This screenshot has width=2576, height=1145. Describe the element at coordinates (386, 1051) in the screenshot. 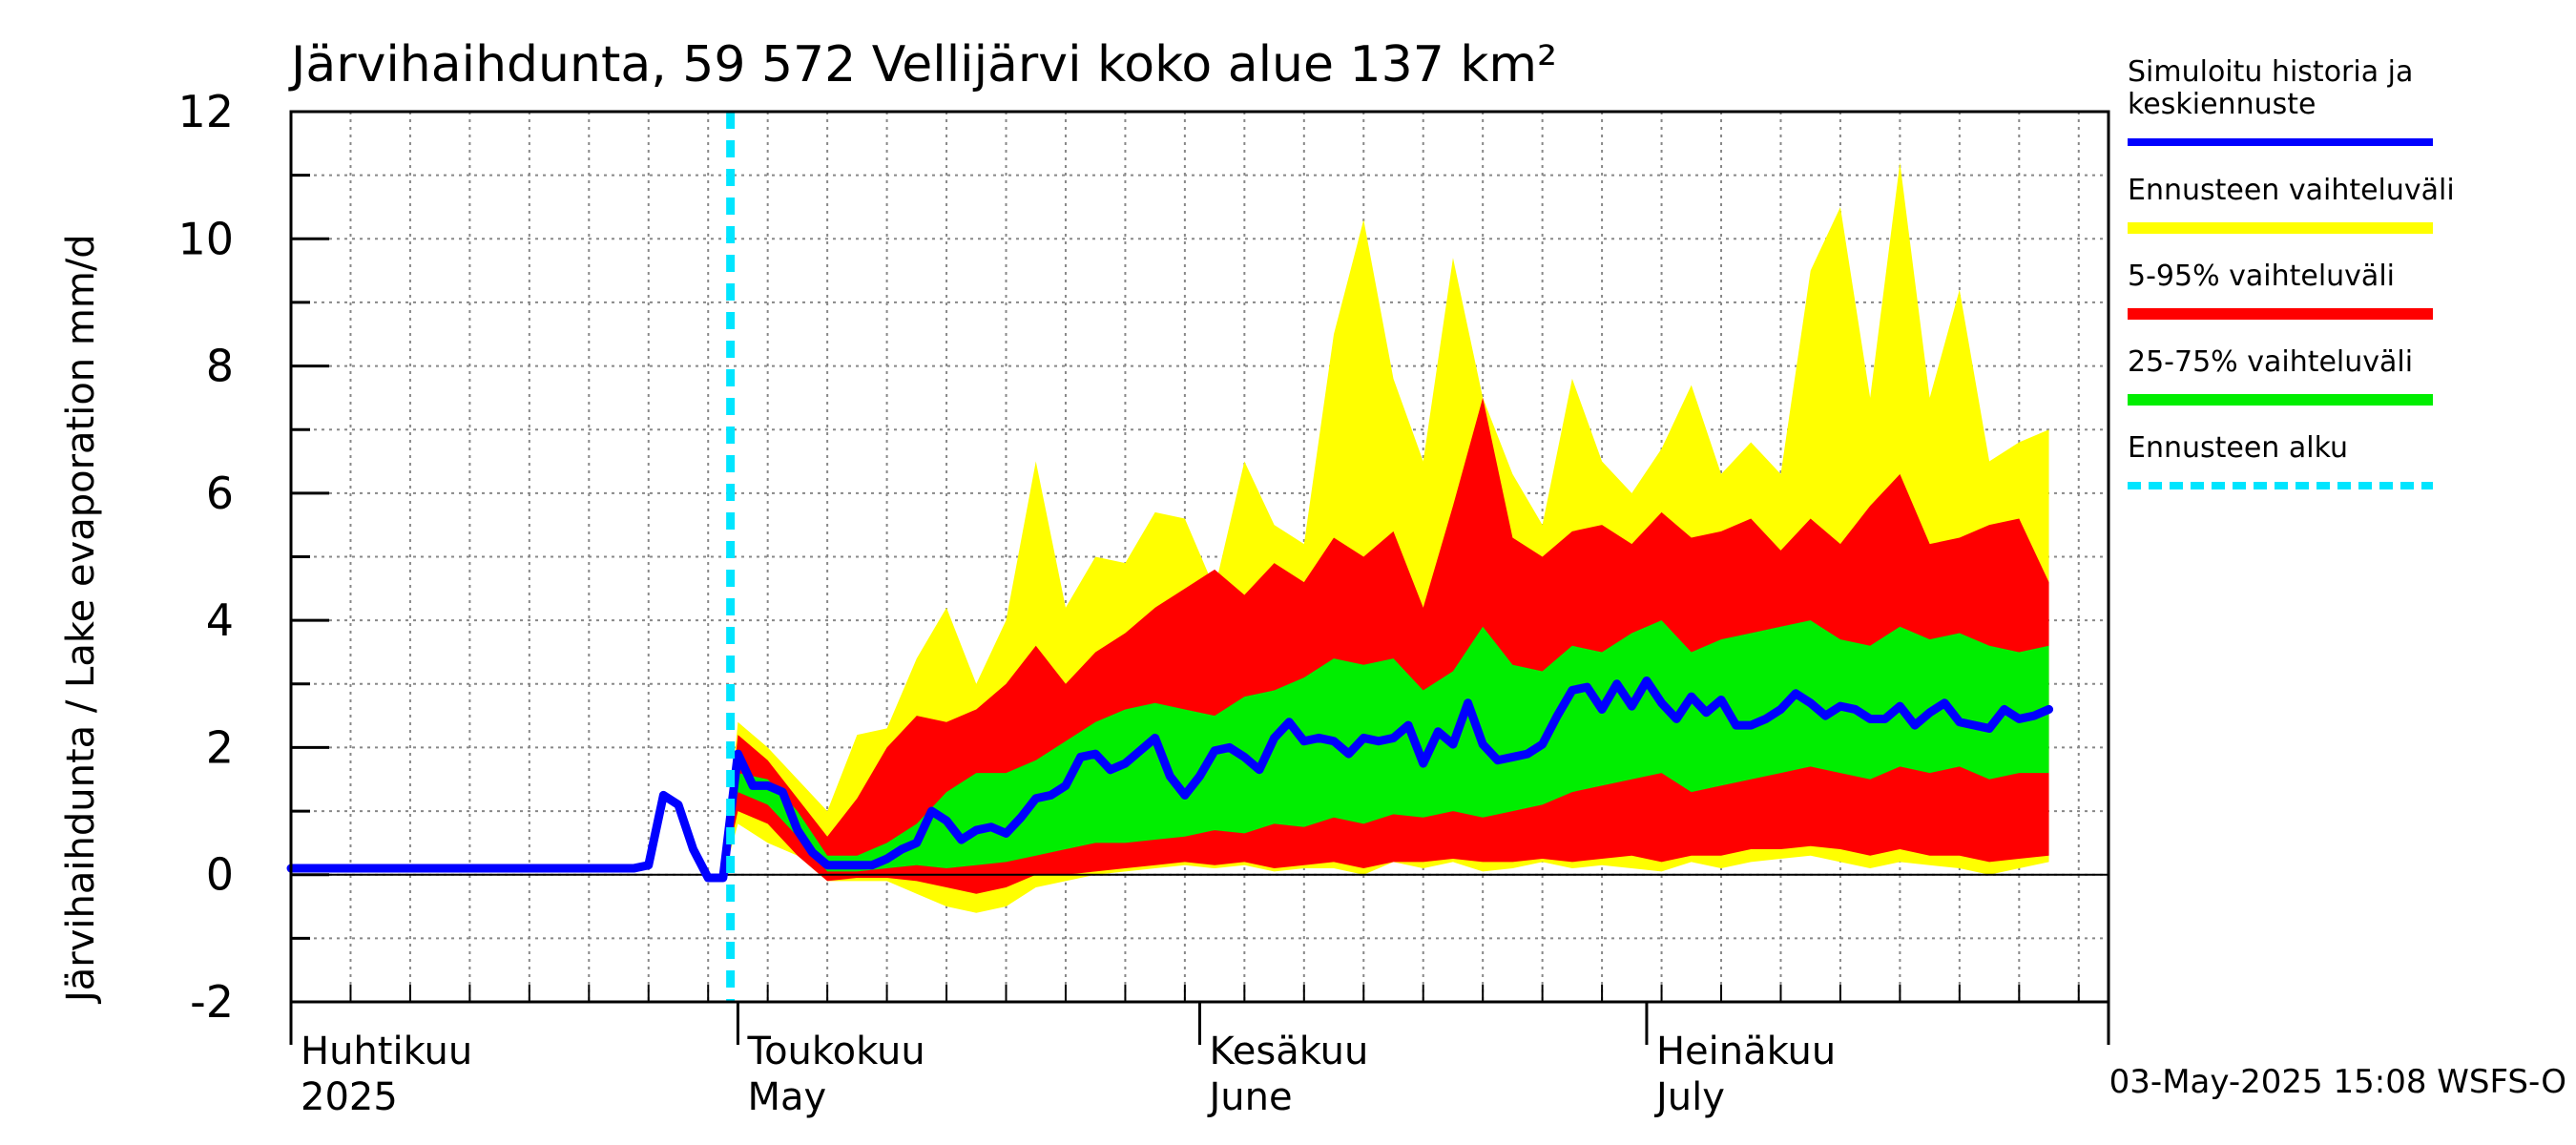

I see `month-label-fi: Huhtikuu` at that location.